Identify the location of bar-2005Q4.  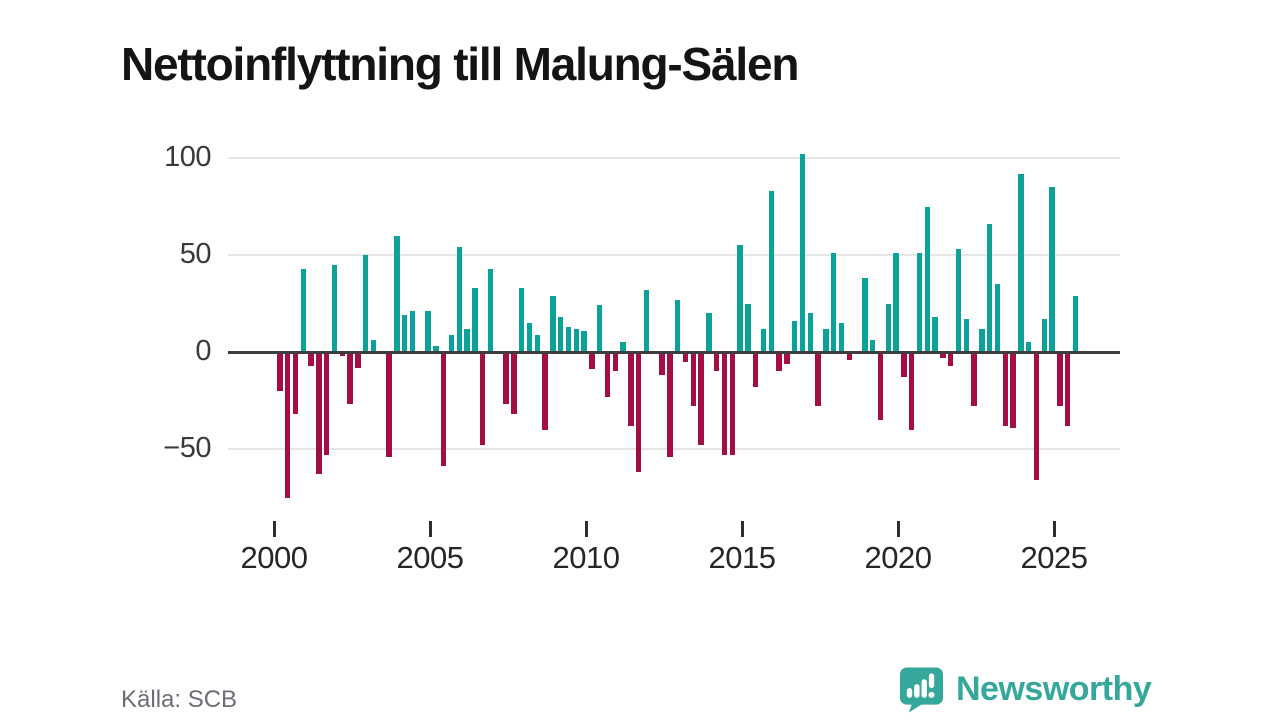
(459, 299).